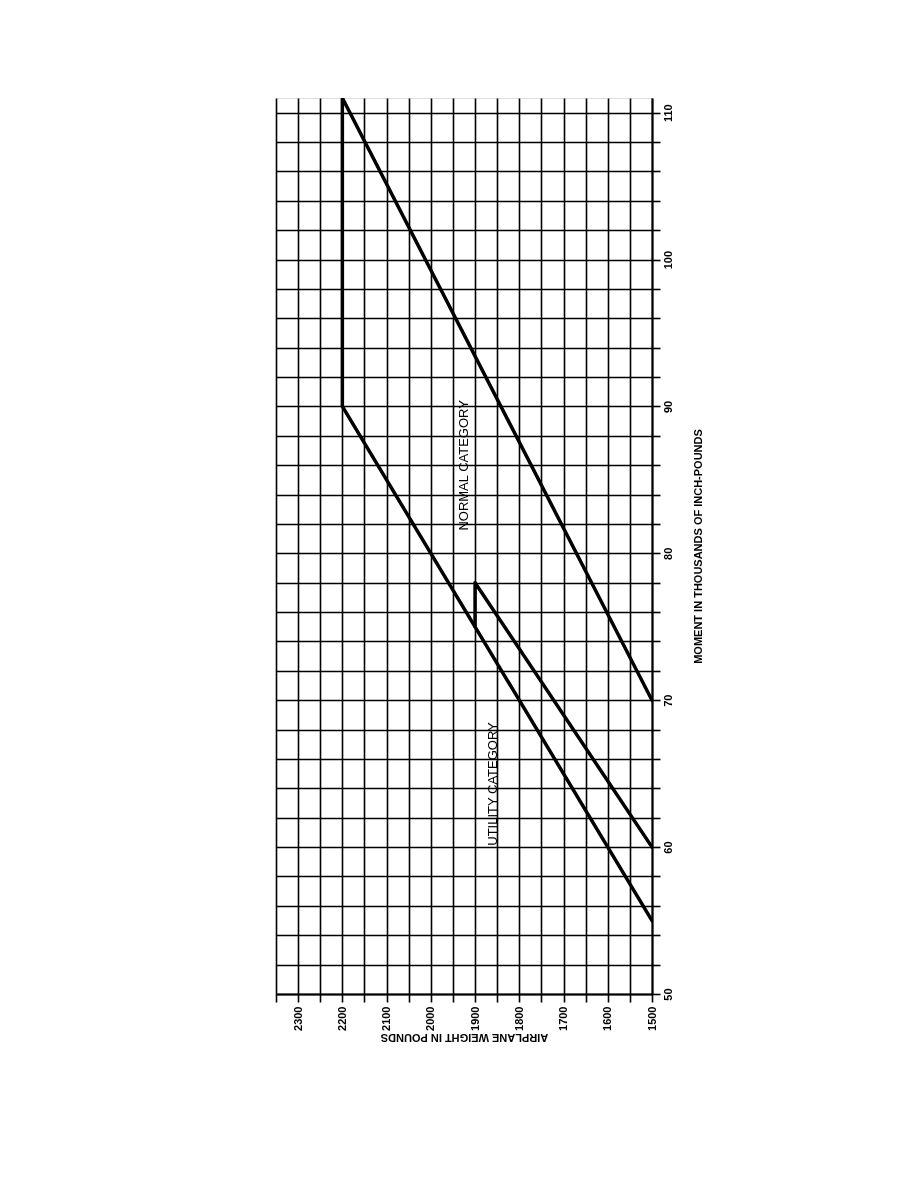 This screenshot has height=1188, width=918. What do you see at coordinates (667, 994) in the screenshot?
I see `y-tick-label: 50` at bounding box center [667, 994].